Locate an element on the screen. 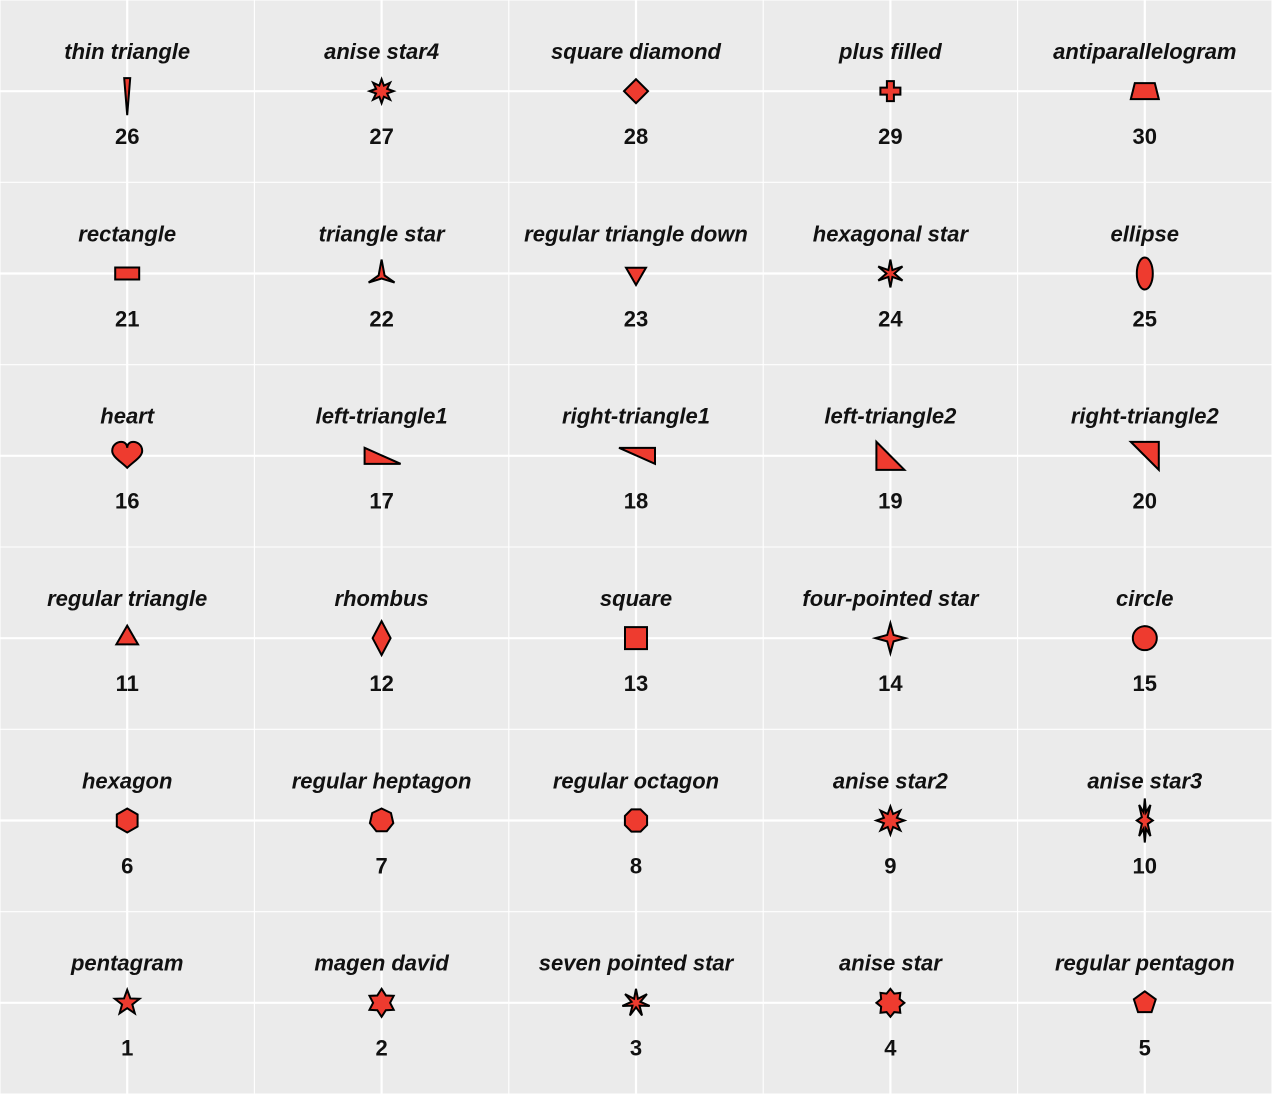  four-pointed-star-mark is located at coordinates (890, 638).